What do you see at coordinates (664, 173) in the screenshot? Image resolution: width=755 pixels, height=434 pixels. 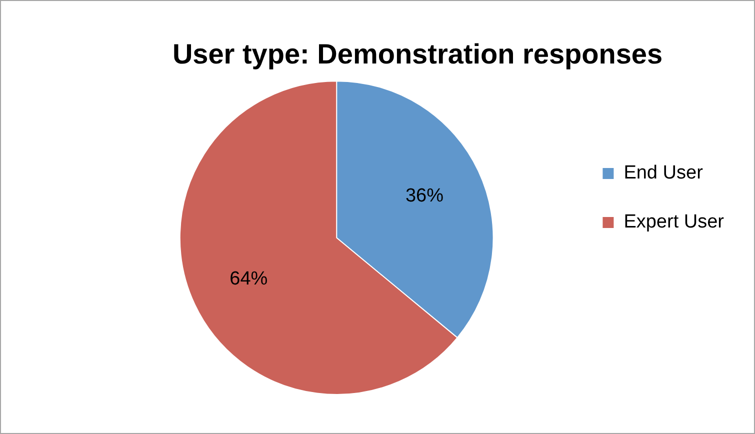 I see `legend-label: End User` at bounding box center [664, 173].